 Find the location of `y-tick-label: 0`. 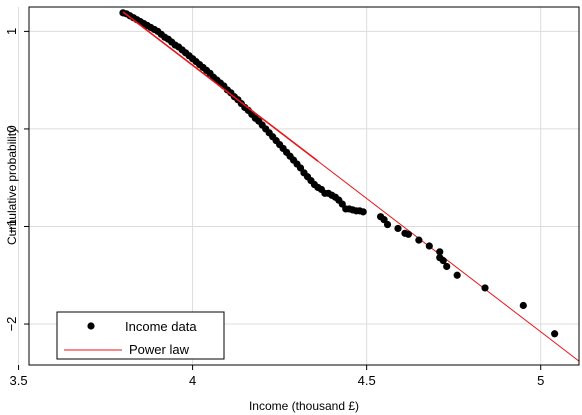

y-tick-label: 0 is located at coordinates (11, 128).